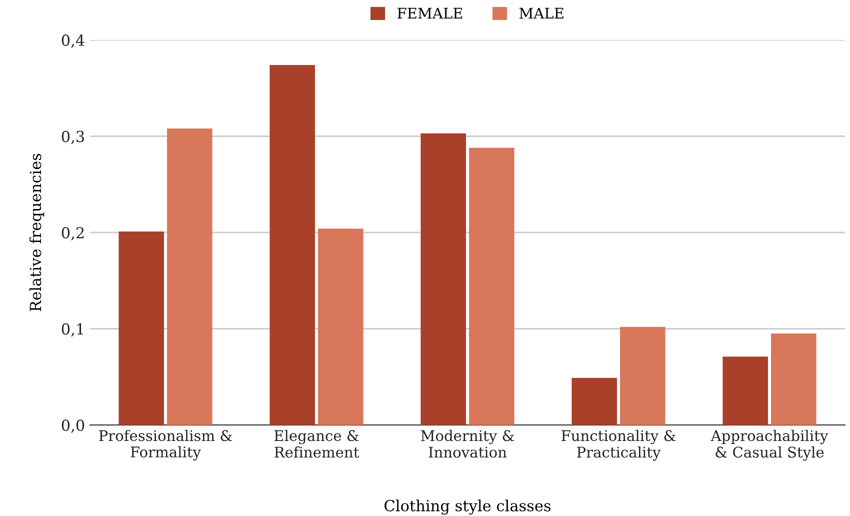 Image resolution: width=850 pixels, height=516 pixels. Describe the element at coordinates (73, 233) in the screenshot. I see `y-tick-label: 0,2` at that location.